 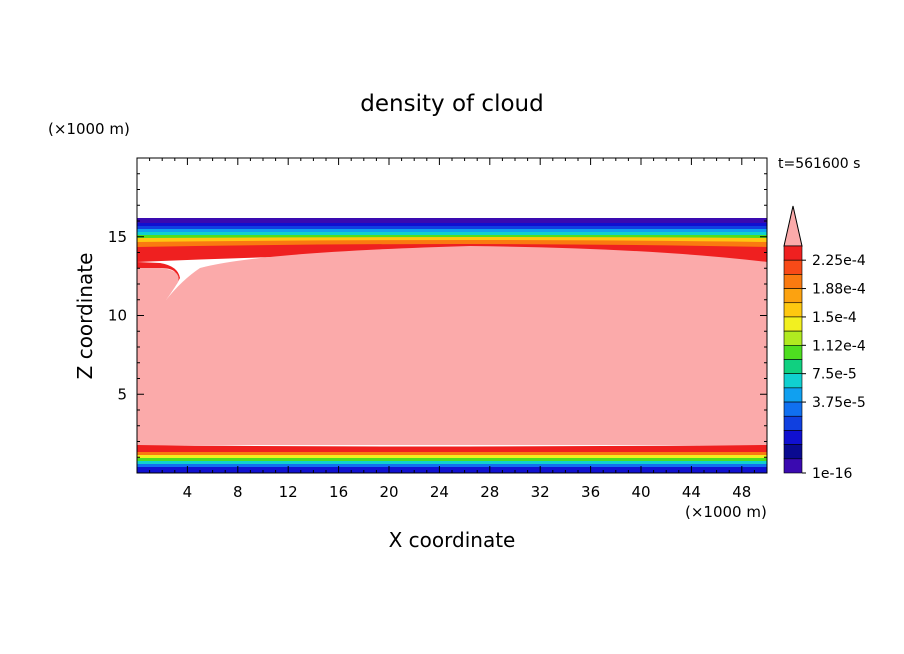 What do you see at coordinates (834, 375) in the screenshot?
I see `colorbar-label: 7.5e-5` at bounding box center [834, 375].